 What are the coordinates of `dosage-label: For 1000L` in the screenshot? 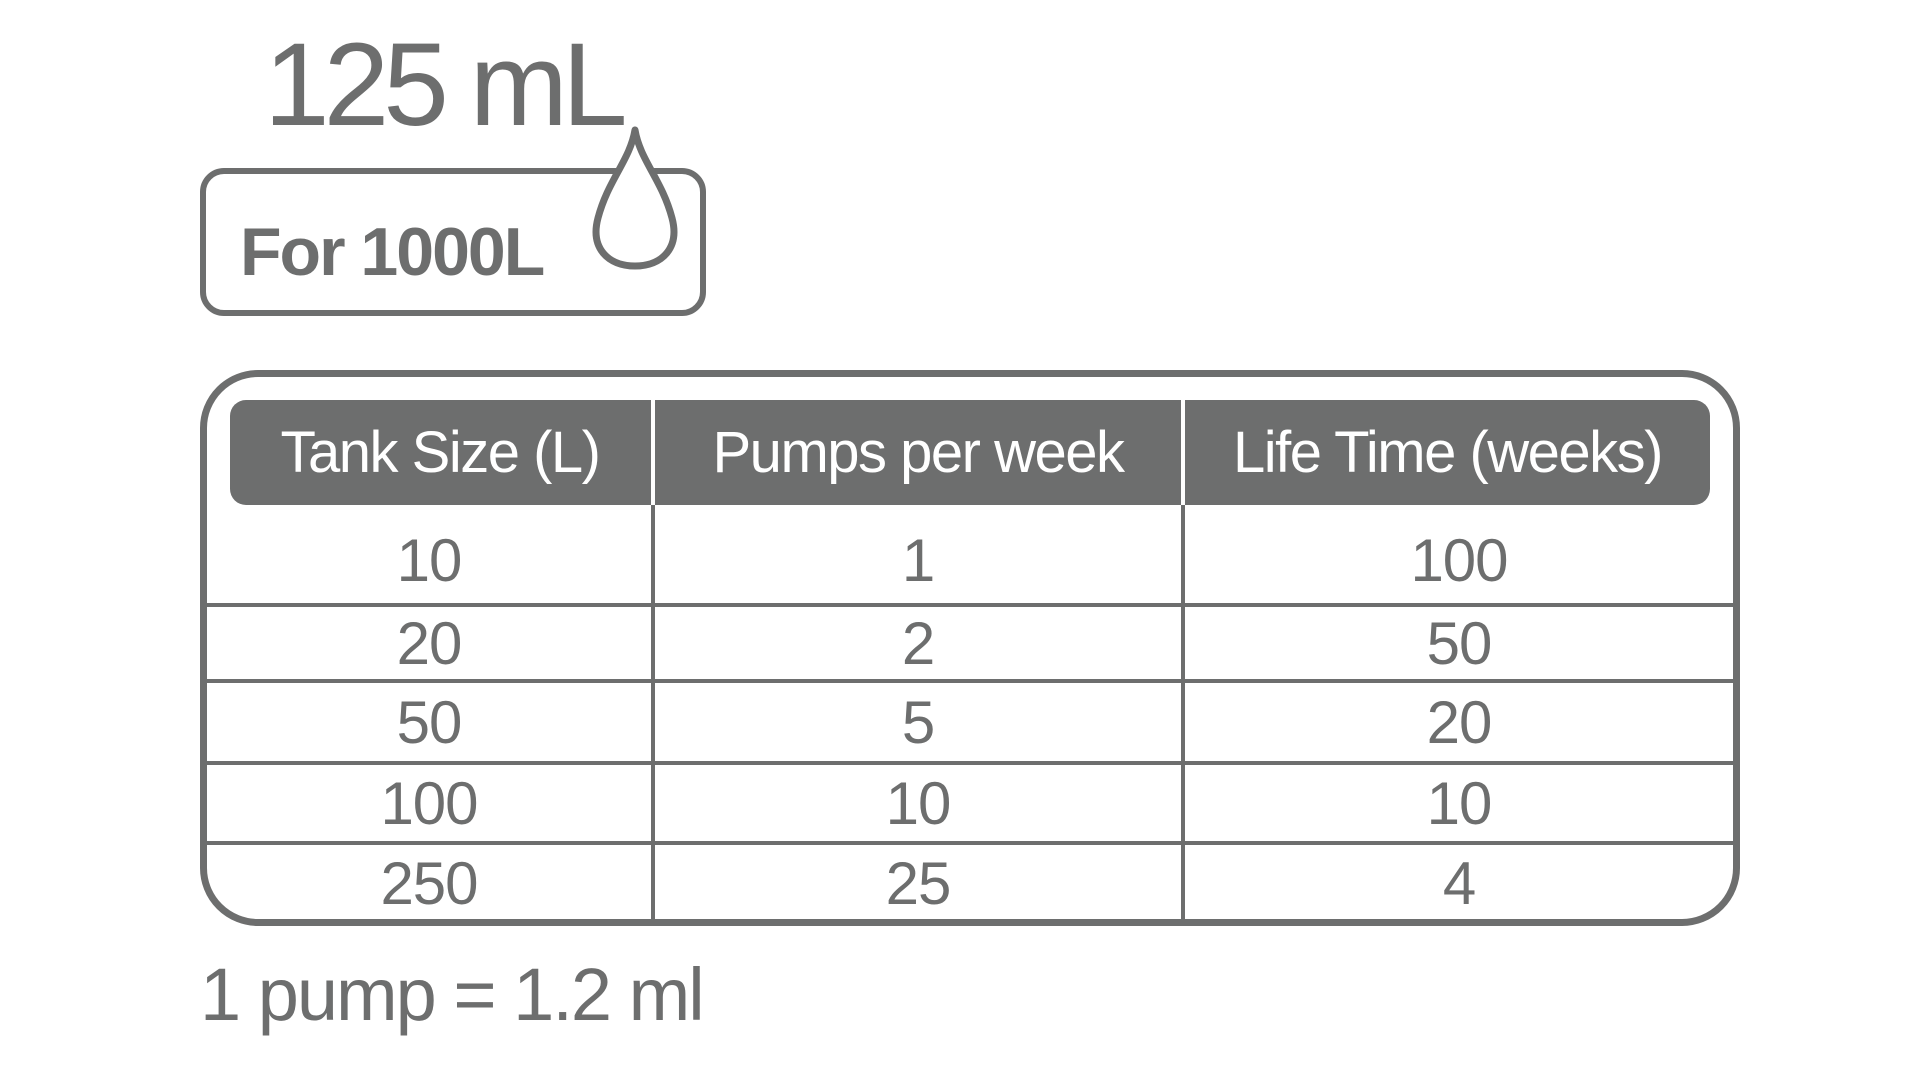 It's located at (392, 252).